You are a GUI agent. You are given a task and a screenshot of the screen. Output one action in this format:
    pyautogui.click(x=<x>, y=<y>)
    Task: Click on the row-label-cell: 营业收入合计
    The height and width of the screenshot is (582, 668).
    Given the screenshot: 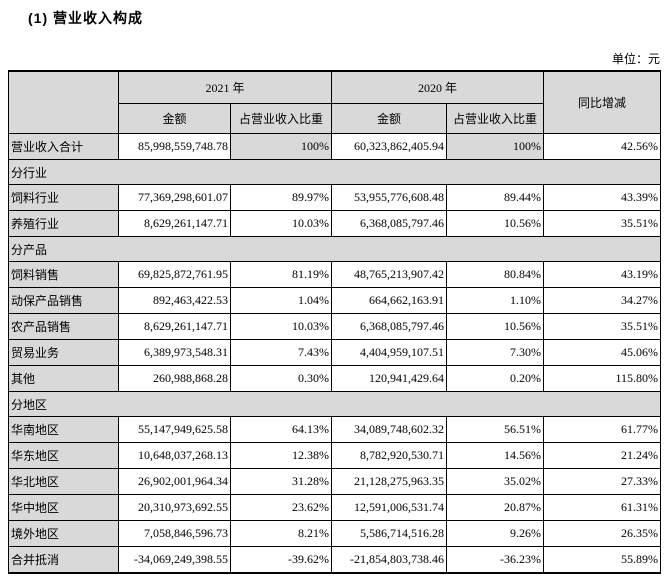 What is the action you would take?
    pyautogui.click(x=63, y=146)
    